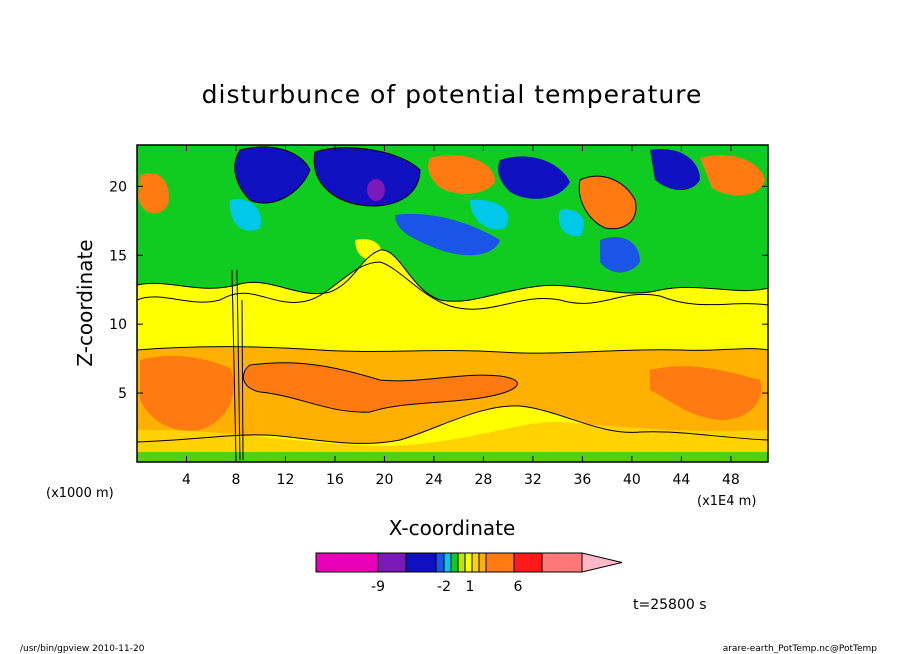  What do you see at coordinates (118, 256) in the screenshot?
I see `y-tick-label: 15` at bounding box center [118, 256].